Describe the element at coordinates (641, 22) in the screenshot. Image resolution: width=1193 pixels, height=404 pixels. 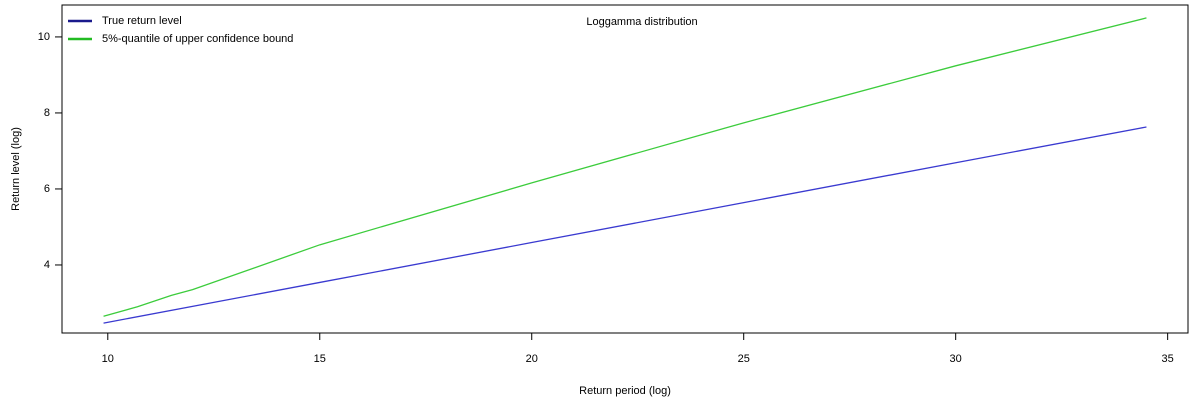
I see `chart-title: Loggamma distribution` at that location.